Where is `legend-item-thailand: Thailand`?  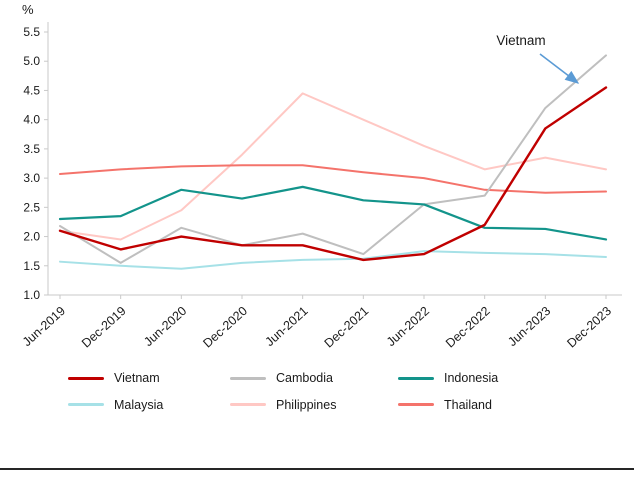
legend-item-thailand: Thailand is located at coordinates (483, 404).